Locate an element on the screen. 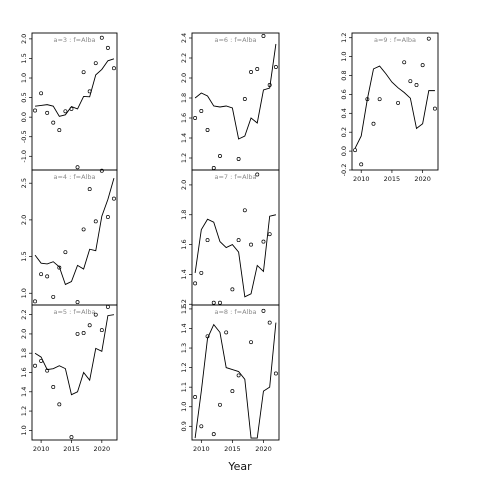 The width and height of the screenshot is (480, 480). panel-5: a=7 : f=Alba 1.2 1.4 1.6 1.8 2.0 is located at coordinates (230, 239).